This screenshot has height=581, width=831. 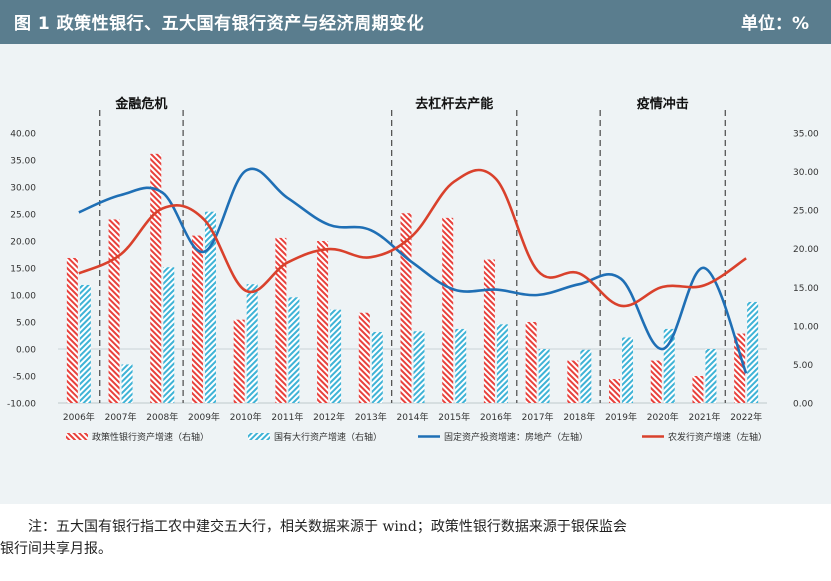 I want to click on title-banner: 图 1 政策性银行、五大国有银行资产与经济周期变化 单位：%, so click(x=415, y=22).